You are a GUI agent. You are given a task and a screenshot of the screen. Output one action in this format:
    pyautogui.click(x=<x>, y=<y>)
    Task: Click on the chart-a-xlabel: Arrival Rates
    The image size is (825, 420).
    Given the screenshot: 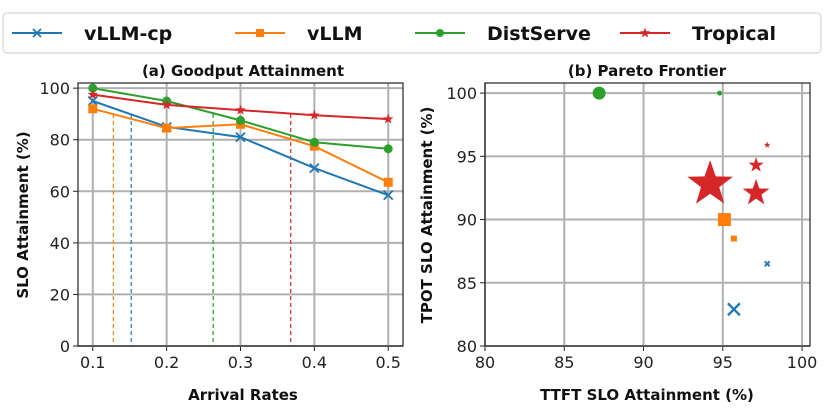 What is the action you would take?
    pyautogui.click(x=243, y=395)
    